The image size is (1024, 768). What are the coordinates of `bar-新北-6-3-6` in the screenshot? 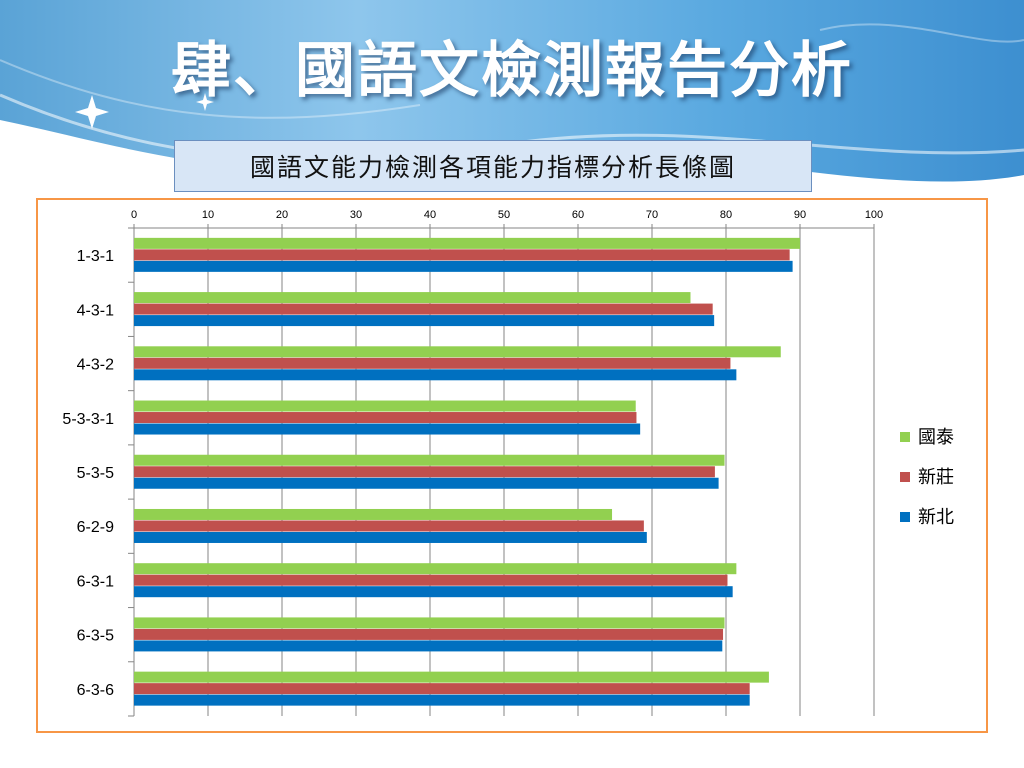 It's located at (442, 700).